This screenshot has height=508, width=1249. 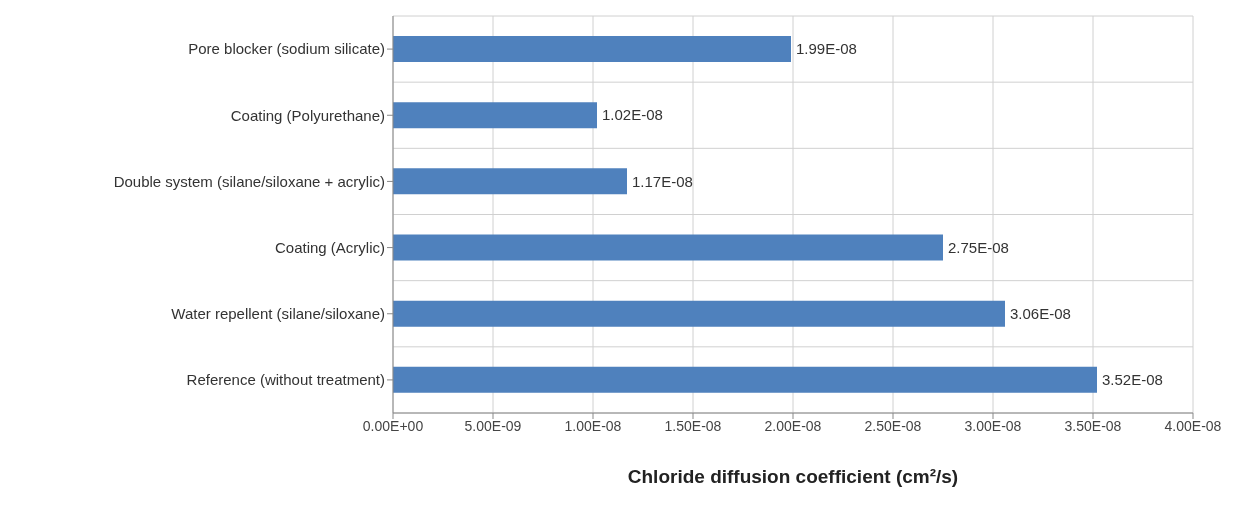 What do you see at coordinates (307, 115) in the screenshot?
I see `y-tick-label: Coating (Polyurethane)` at bounding box center [307, 115].